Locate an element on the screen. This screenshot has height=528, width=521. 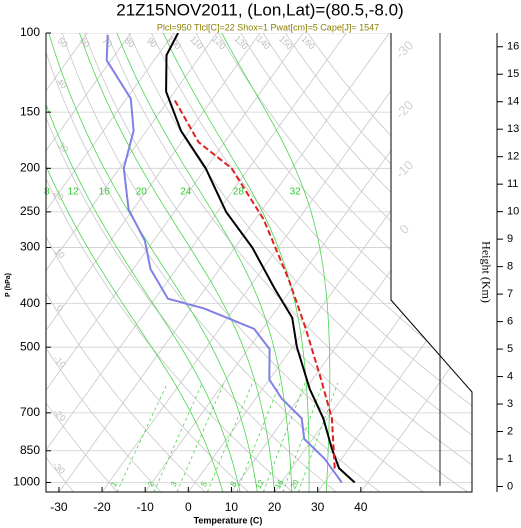
dry-adiabat-label: -20 is located at coordinates (59, 415).